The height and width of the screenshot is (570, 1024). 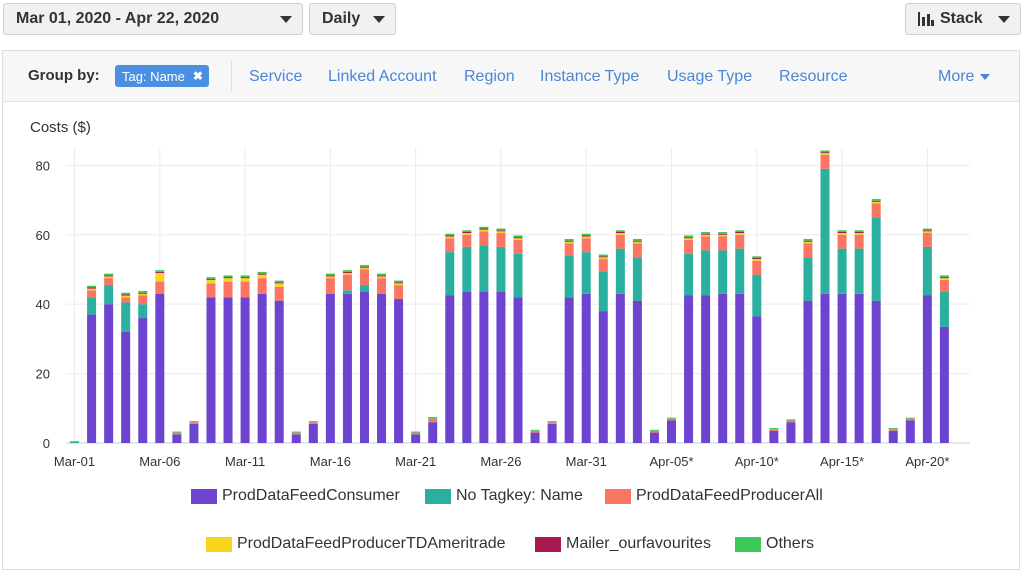 I want to click on legend-label: Others, so click(x=790, y=543).